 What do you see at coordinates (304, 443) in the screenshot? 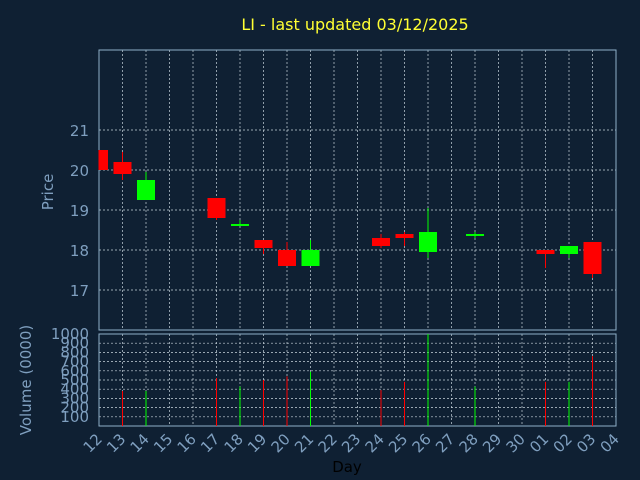
I see `x-tick-label: 21` at bounding box center [304, 443].